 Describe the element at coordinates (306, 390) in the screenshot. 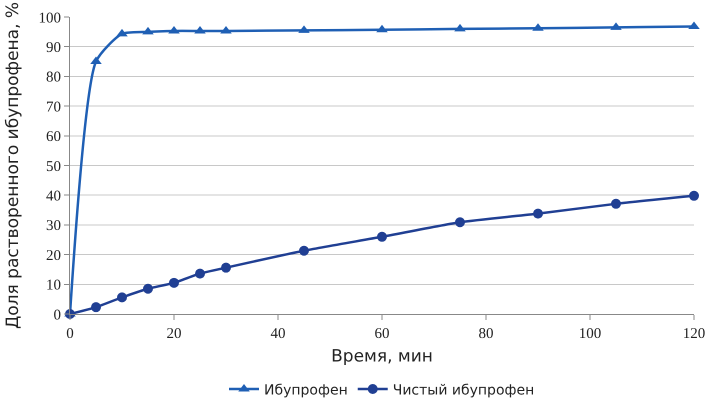

I see `legend-label: Ибупрофен` at that location.